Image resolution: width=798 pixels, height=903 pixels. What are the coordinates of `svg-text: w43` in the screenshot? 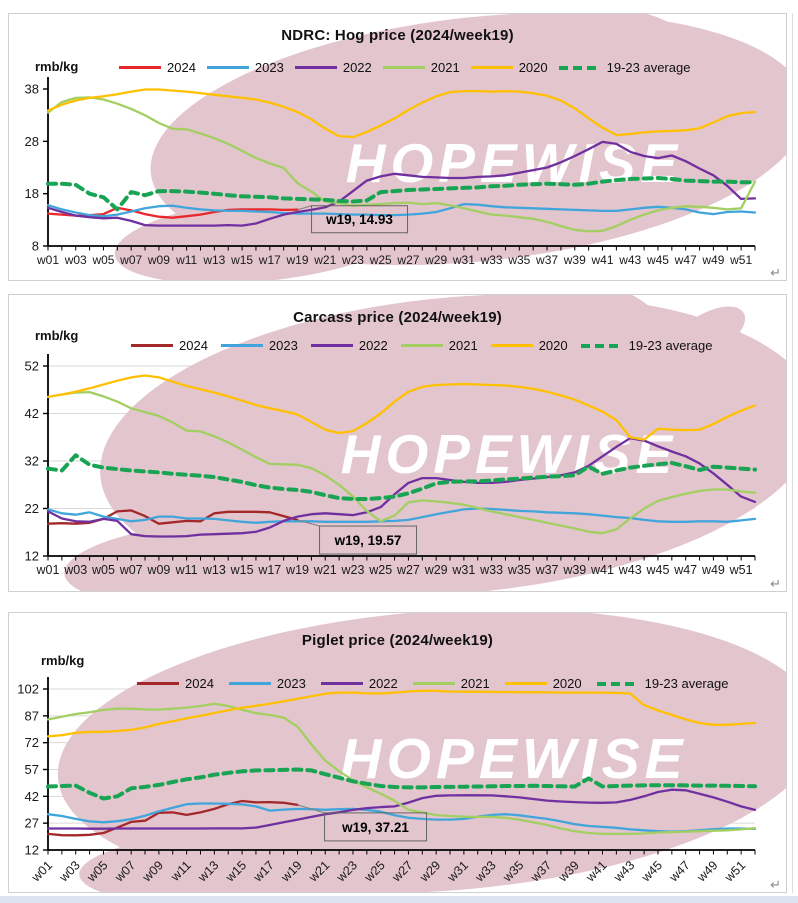 It's located at (629, 260).